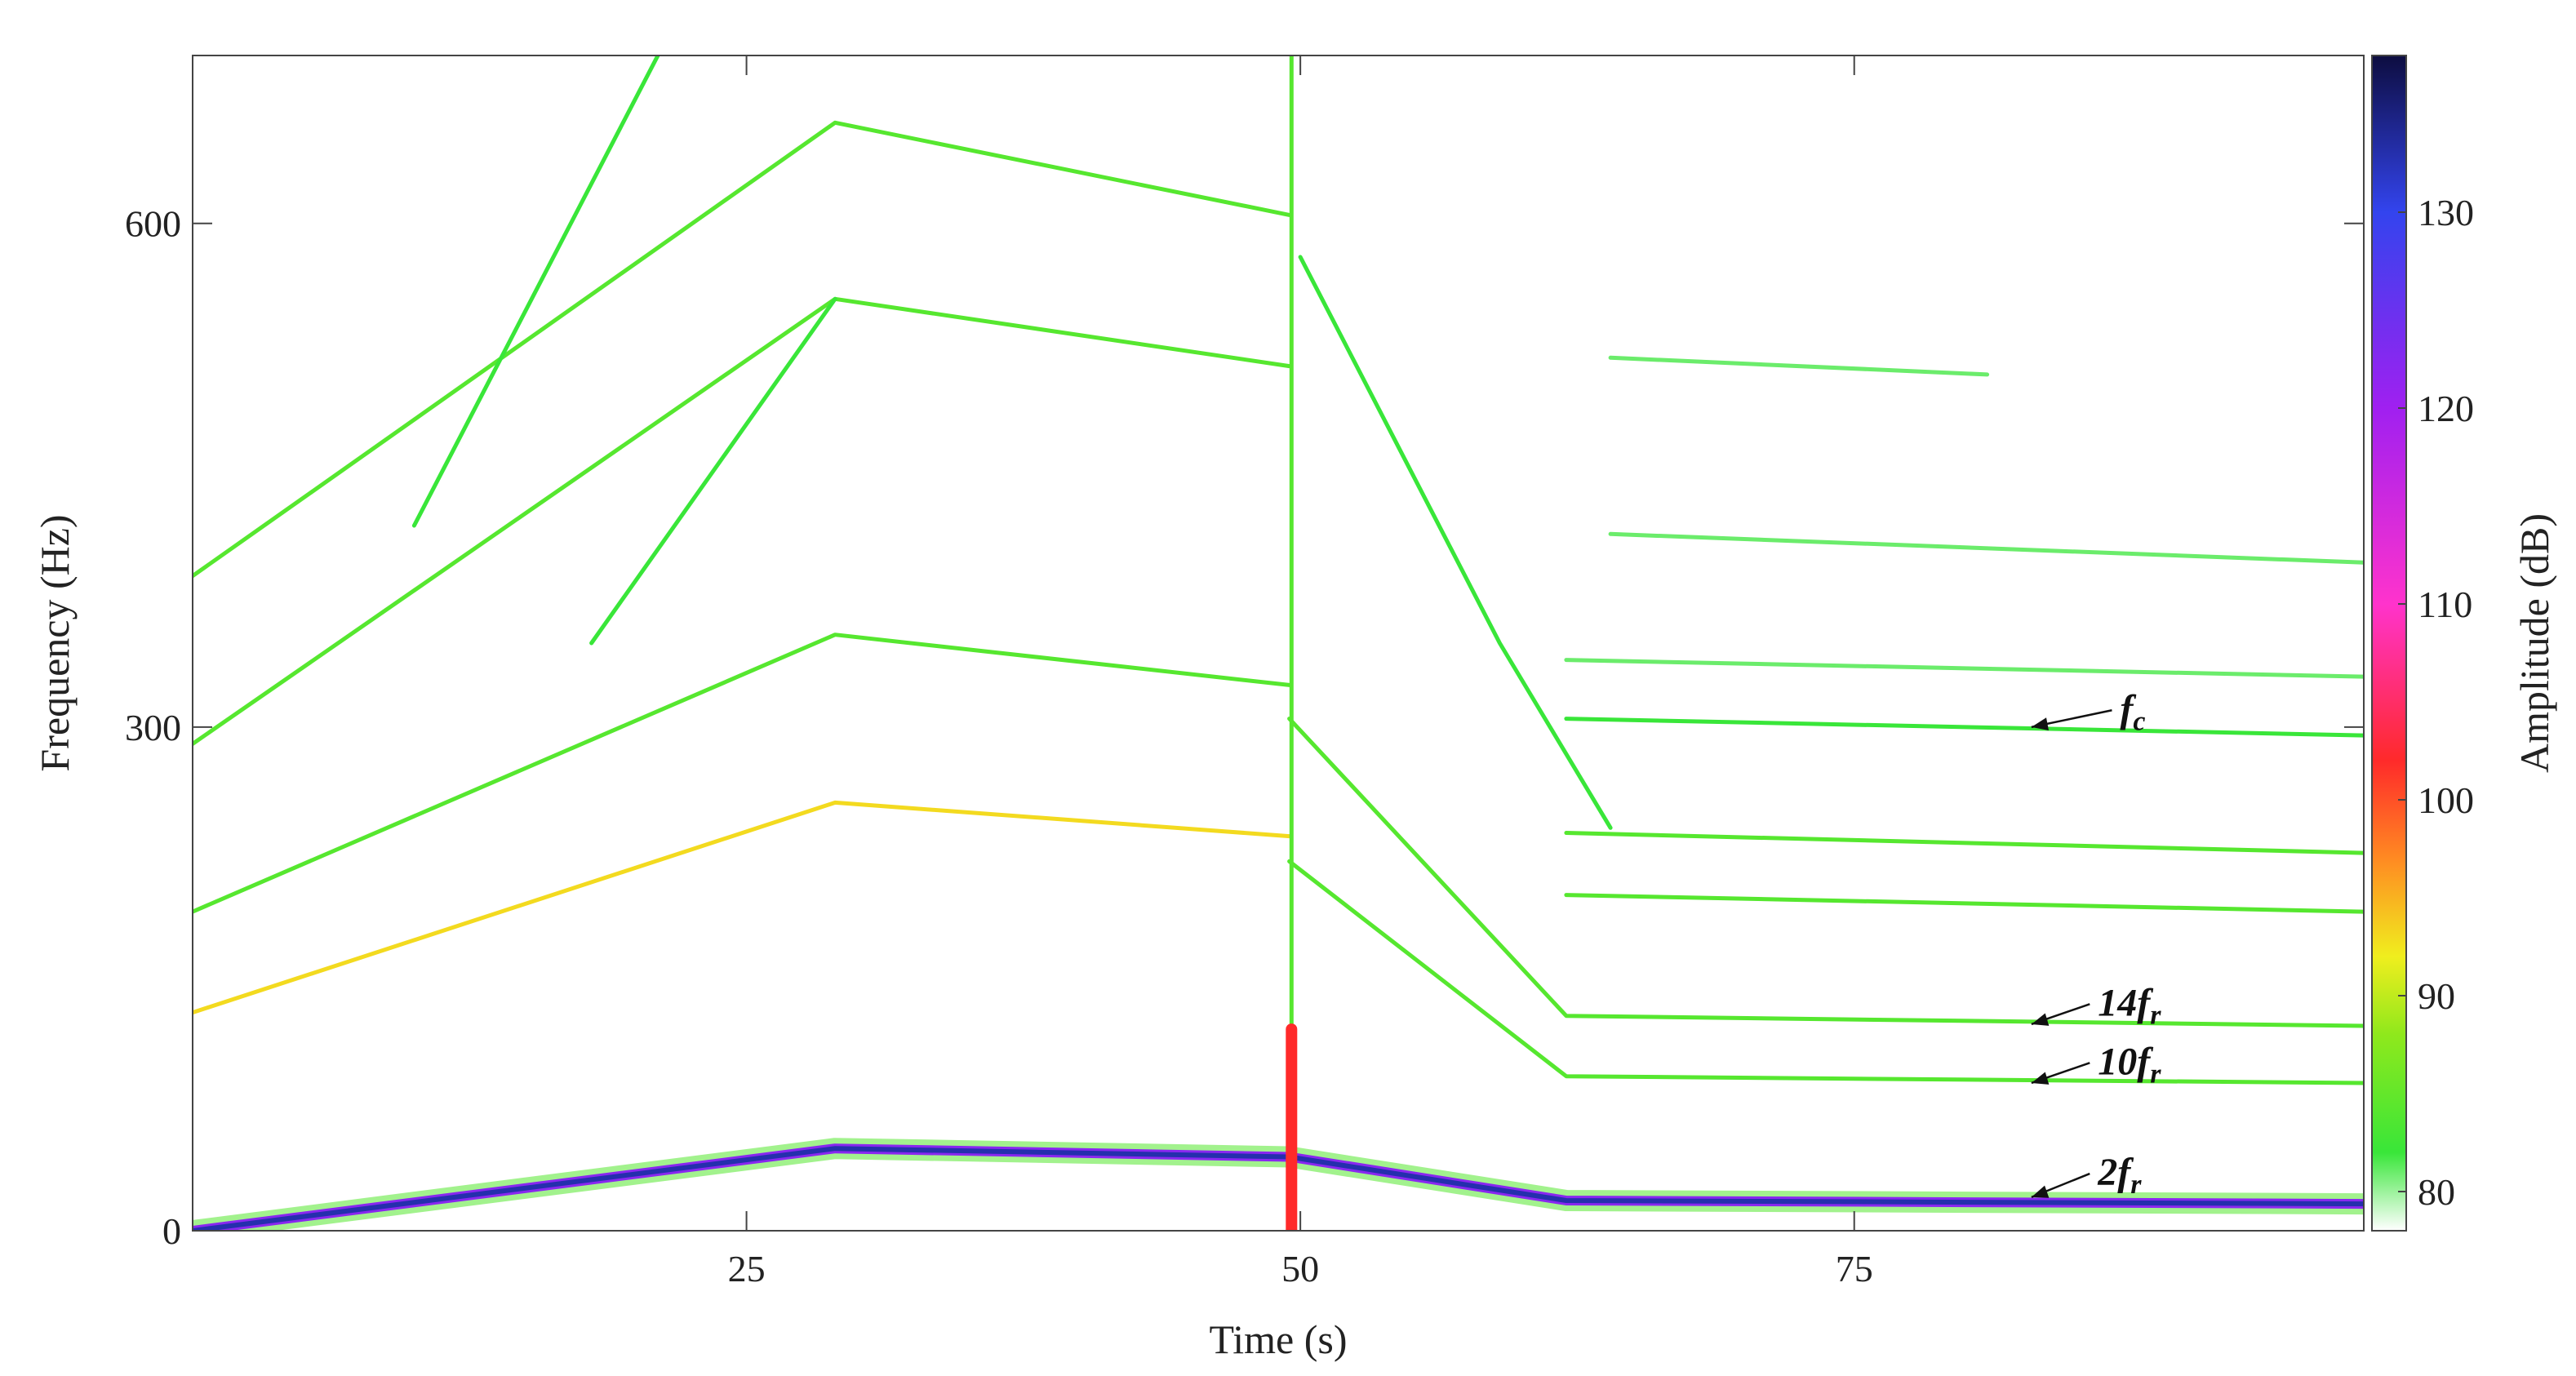  What do you see at coordinates (2446, 213) in the screenshot?
I see `colorbar-tick-label: 130` at bounding box center [2446, 213].